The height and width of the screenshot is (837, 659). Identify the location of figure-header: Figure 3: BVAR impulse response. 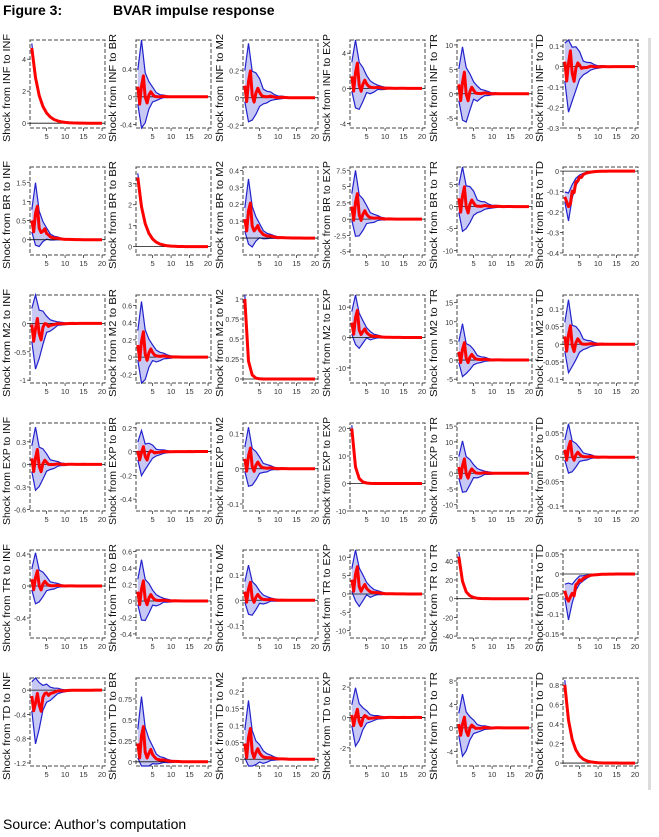
(329, 11).